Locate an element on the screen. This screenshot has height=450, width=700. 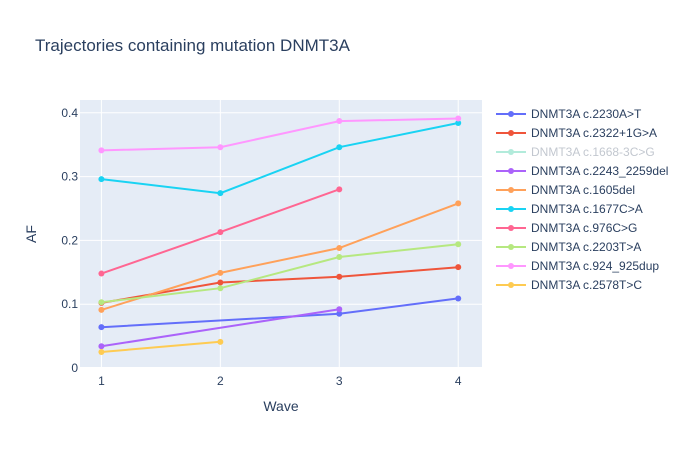
x-tick-label: 3 is located at coordinates (339, 381).